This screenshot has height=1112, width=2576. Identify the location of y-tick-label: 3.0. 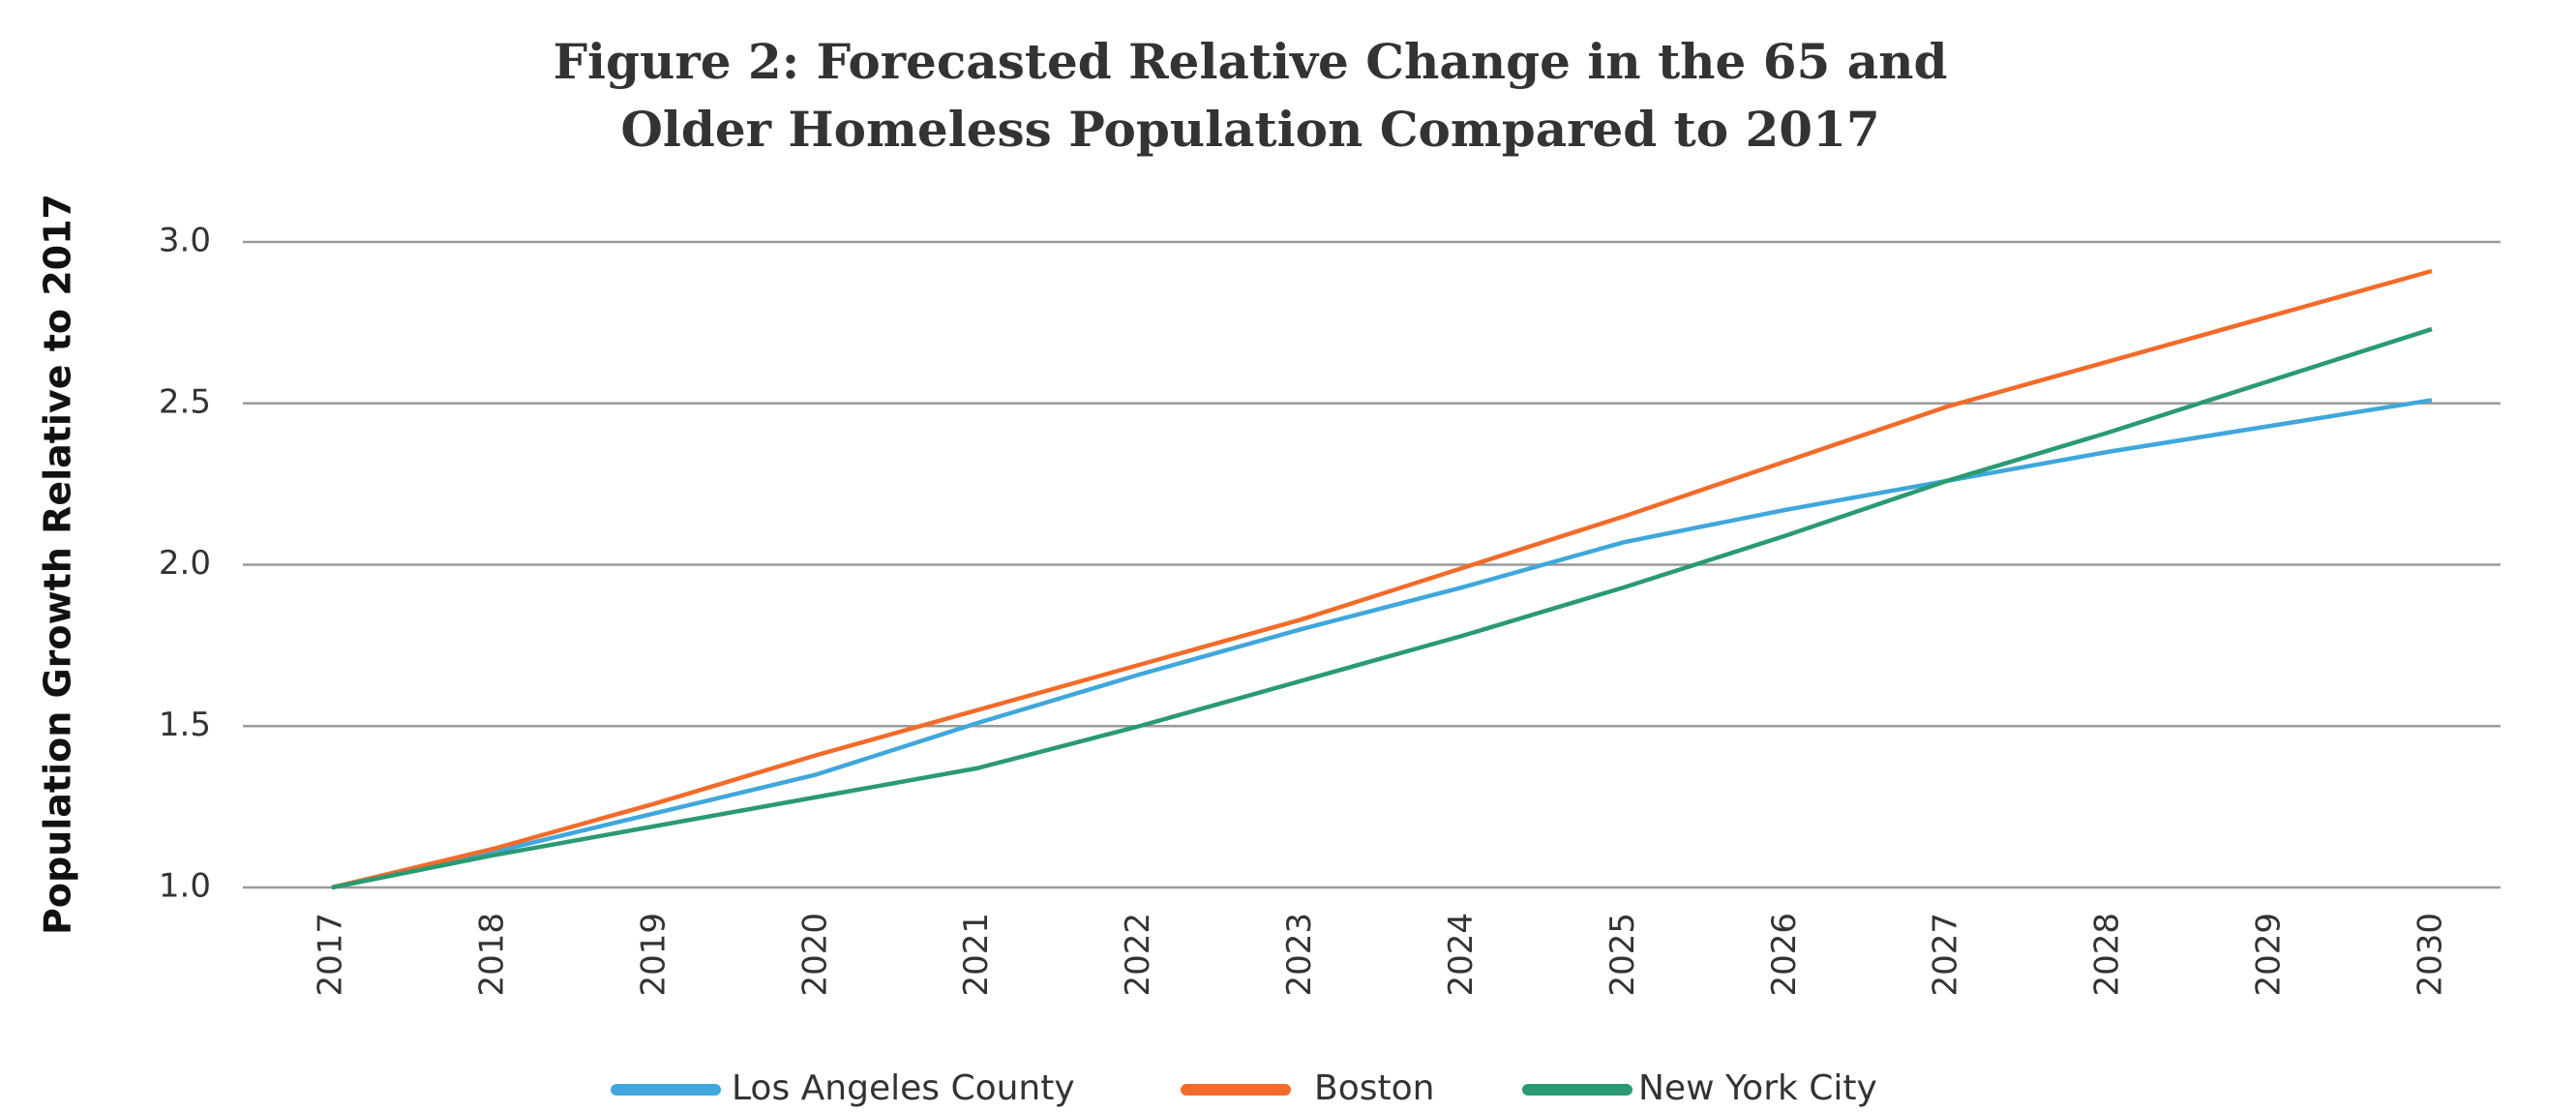
(185, 241).